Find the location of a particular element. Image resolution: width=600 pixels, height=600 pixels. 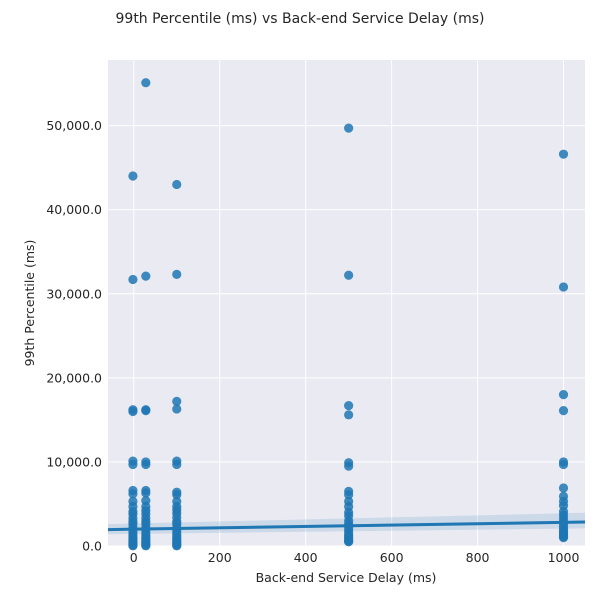

x-tick-label: 200 is located at coordinates (220, 557).